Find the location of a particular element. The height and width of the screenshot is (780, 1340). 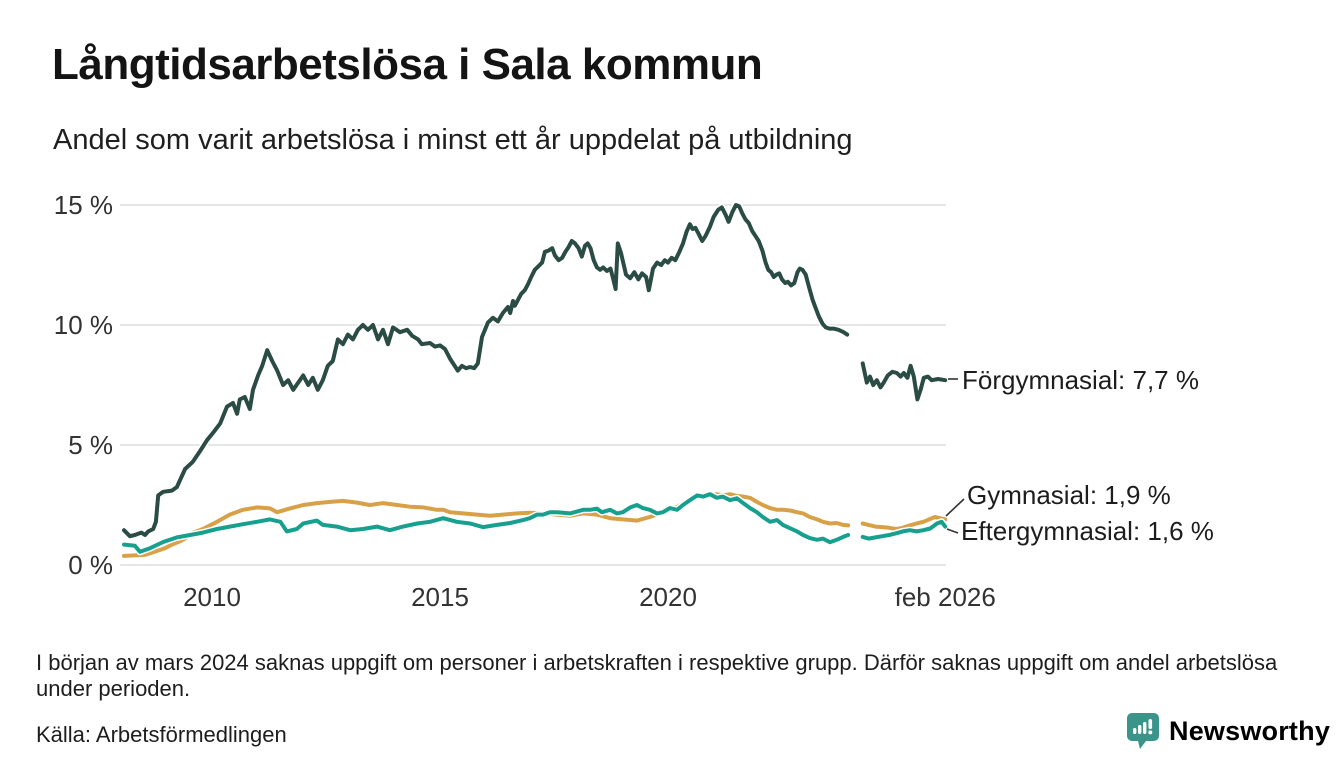

svg-text: 2010 is located at coordinates (212, 597).